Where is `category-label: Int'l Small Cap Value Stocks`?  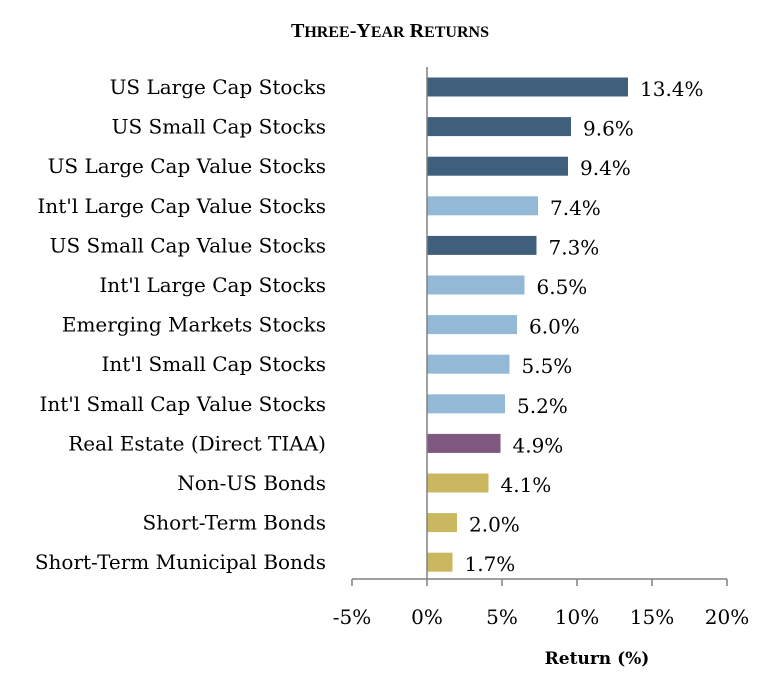
category-label: Int'l Small Cap Value Stocks is located at coordinates (182, 404).